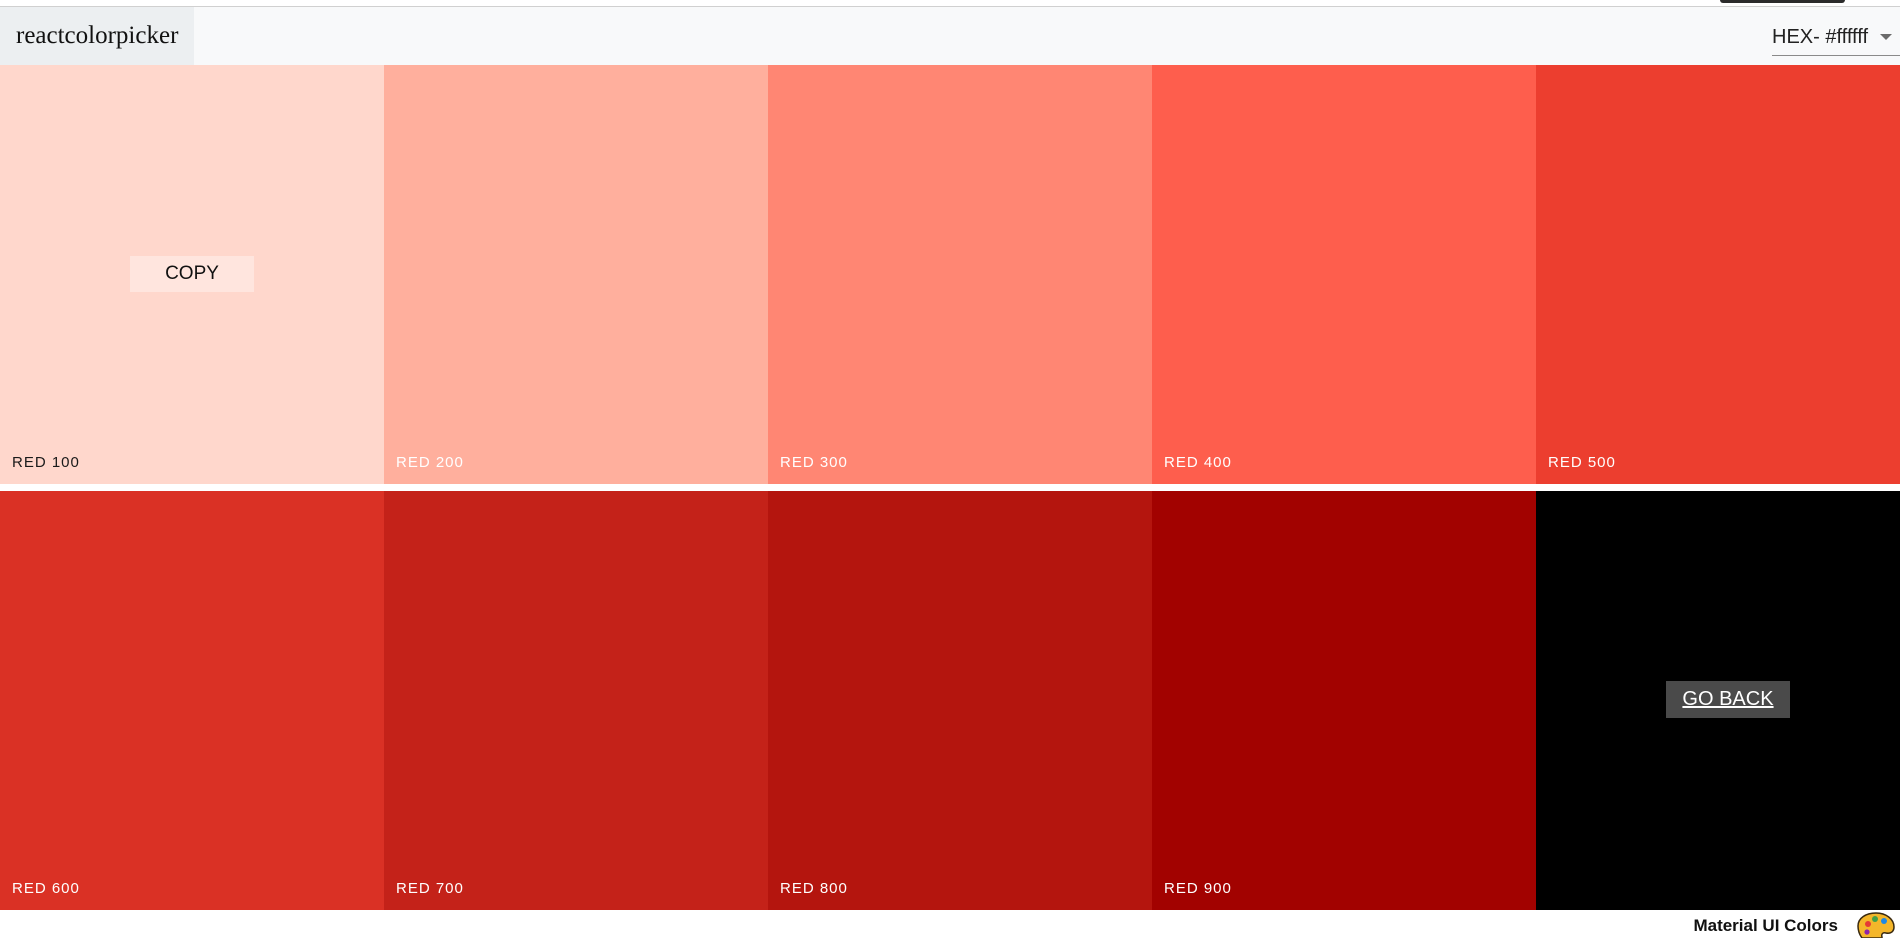 Image resolution: width=1900 pixels, height=939 pixels. Describe the element at coordinates (1344, 274) in the screenshot. I see `color-box-red-400: red 400` at that location.